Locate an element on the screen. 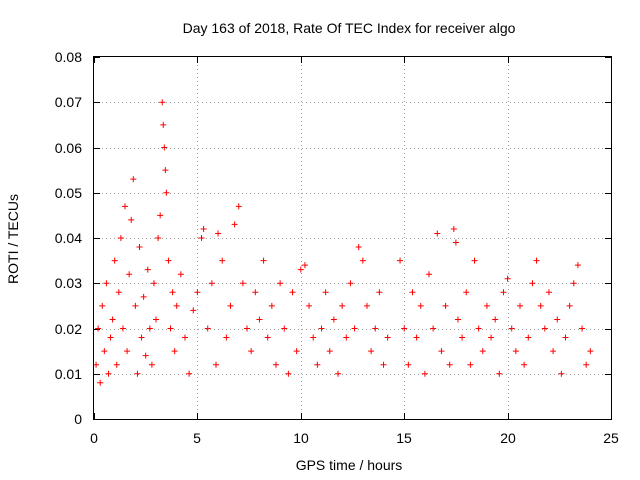 This screenshot has height=480, width=640. y-tick-label: 0.03 is located at coordinates (68, 283).